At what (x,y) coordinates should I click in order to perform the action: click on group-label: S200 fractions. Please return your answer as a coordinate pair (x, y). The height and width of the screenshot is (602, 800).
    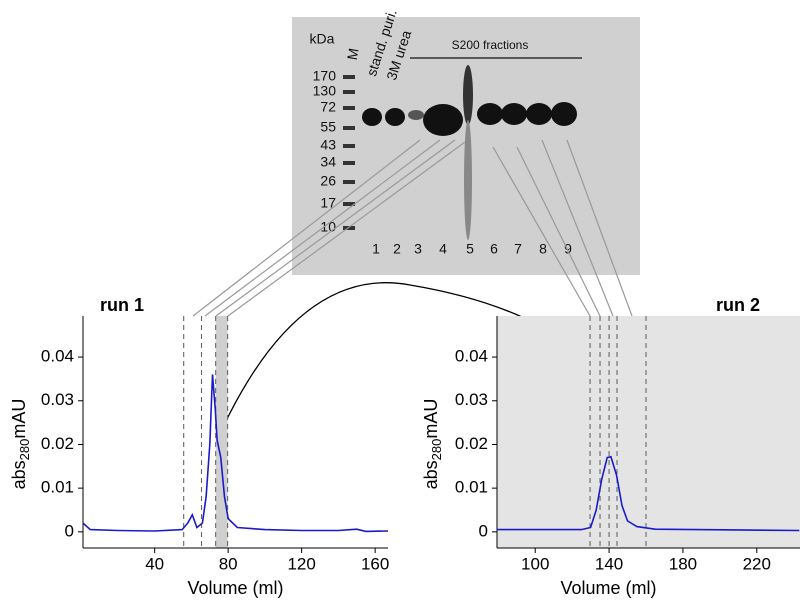
    Looking at the image, I should click on (490, 45).